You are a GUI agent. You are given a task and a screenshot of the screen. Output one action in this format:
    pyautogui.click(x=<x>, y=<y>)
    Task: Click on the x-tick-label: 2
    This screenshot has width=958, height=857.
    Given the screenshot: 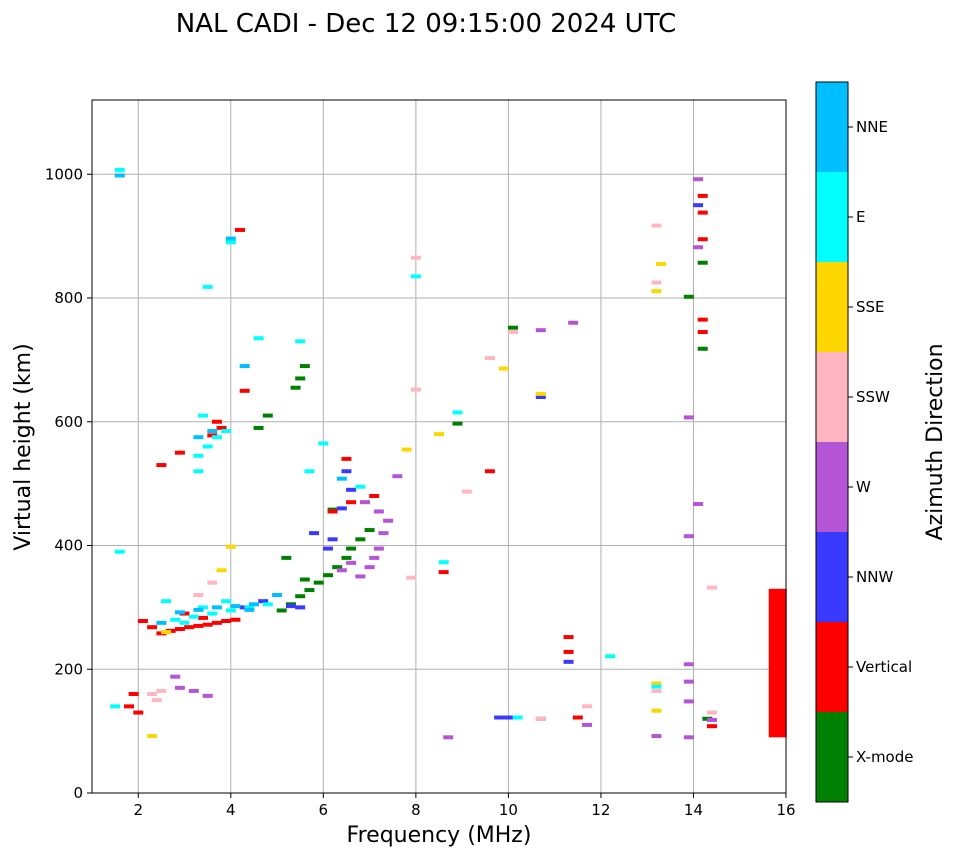 What is the action you would take?
    pyautogui.click(x=138, y=810)
    